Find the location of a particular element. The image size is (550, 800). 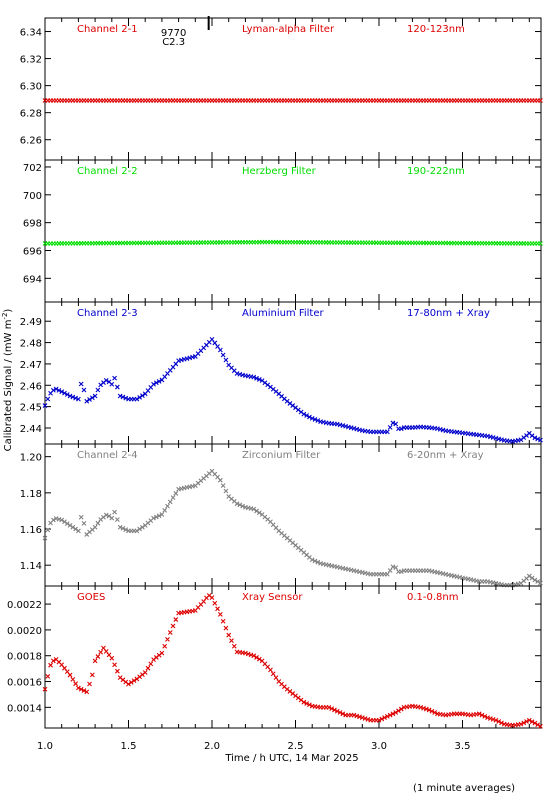

averaging-note: (1 minute averages) is located at coordinates (464, 788).